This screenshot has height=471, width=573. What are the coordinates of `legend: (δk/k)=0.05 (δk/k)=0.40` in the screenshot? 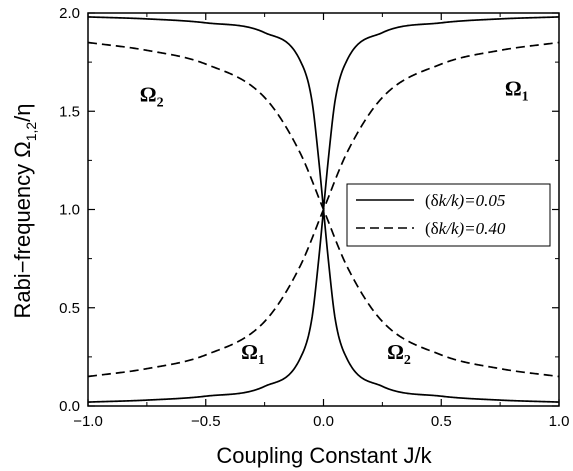 It's located at (448, 215).